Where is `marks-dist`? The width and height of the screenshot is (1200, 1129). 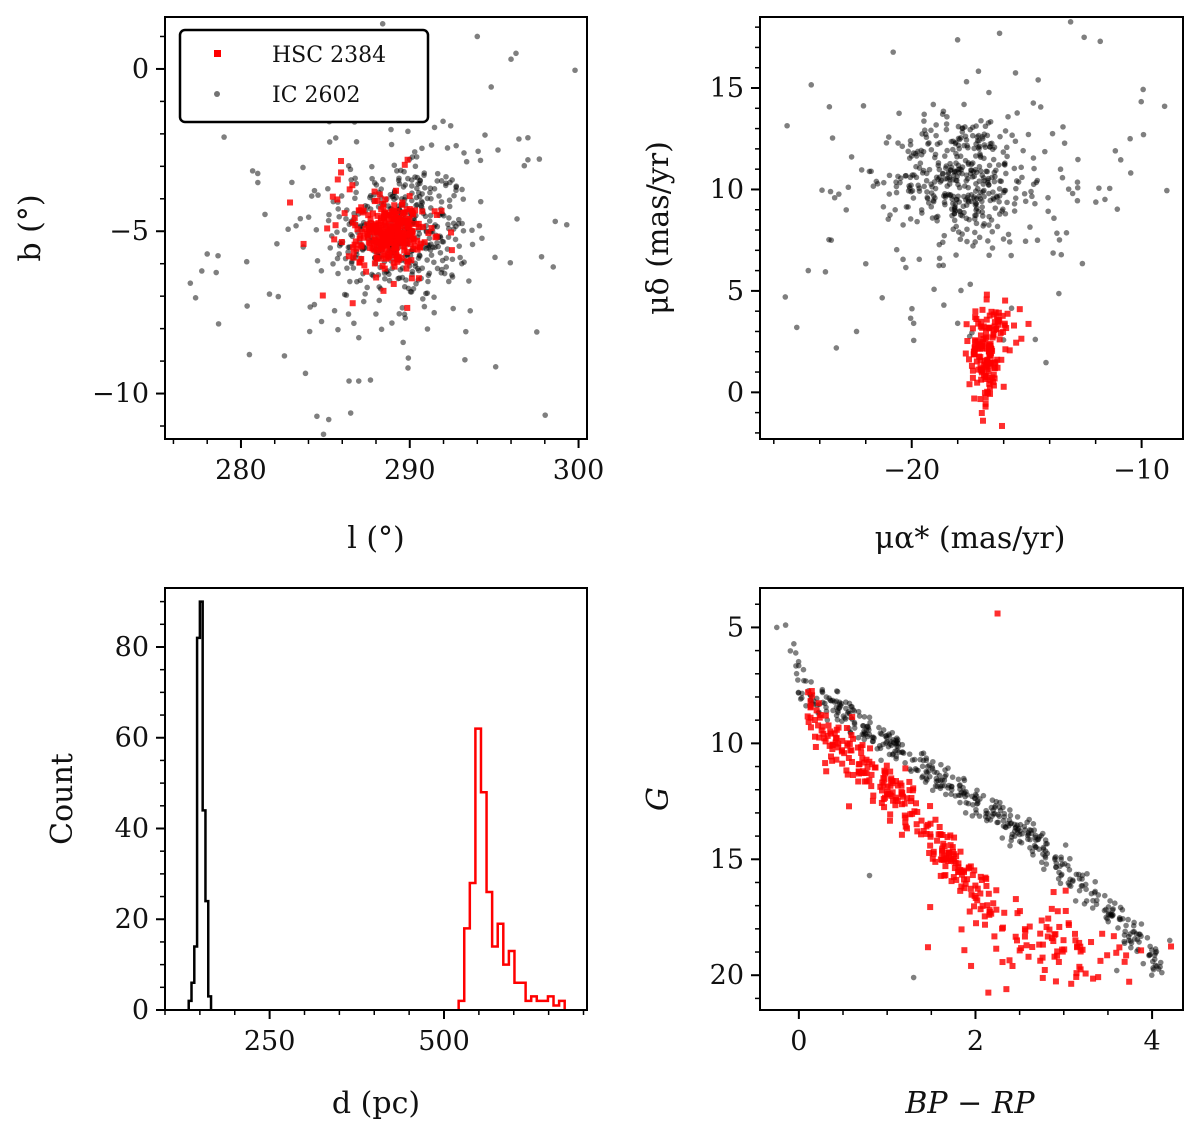
marks-dist is located at coordinates (376, 805).